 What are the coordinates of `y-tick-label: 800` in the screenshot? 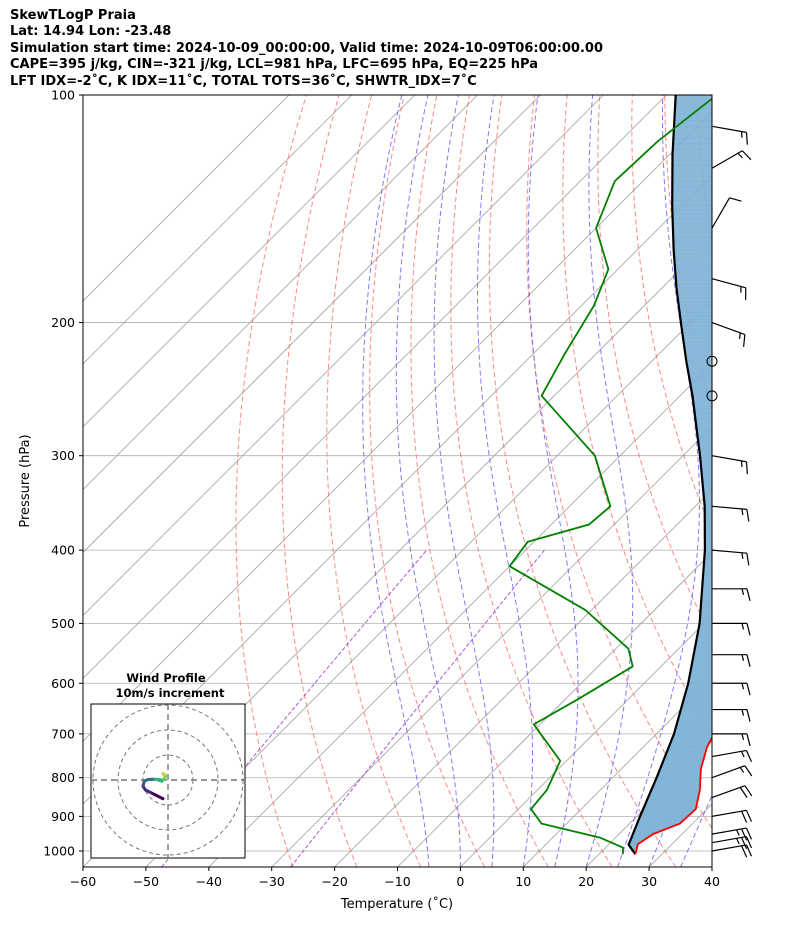 It's located at (63, 777).